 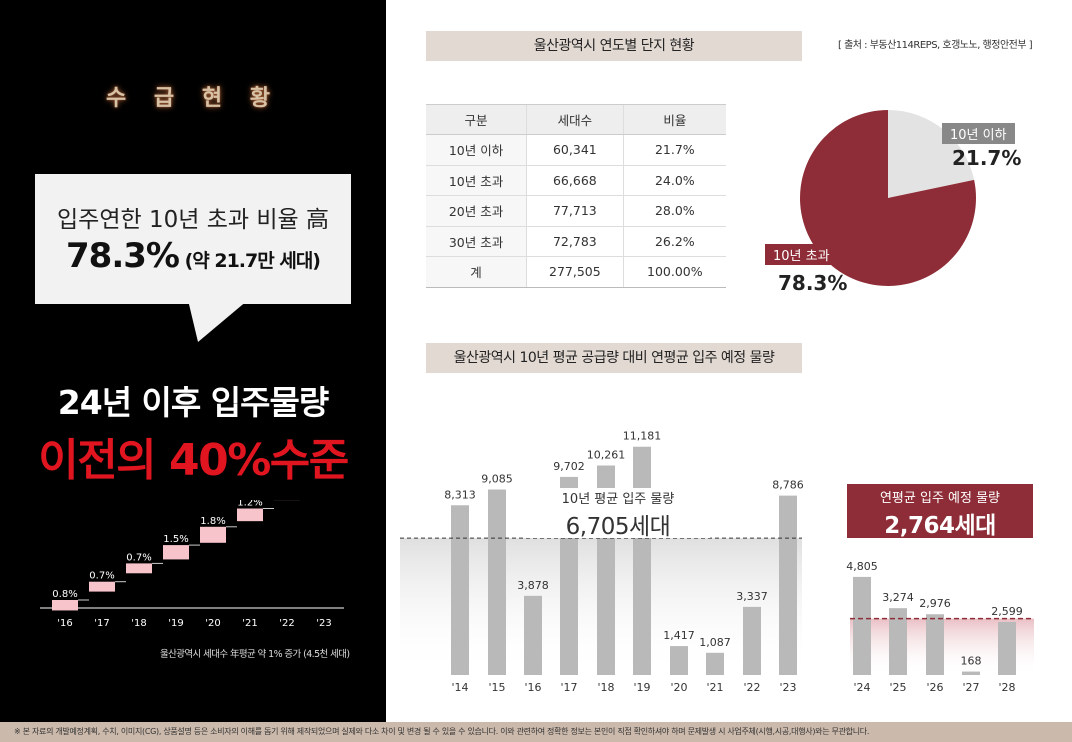 What do you see at coordinates (674, 119) in the screenshot?
I see `table-header: 비율` at bounding box center [674, 119].